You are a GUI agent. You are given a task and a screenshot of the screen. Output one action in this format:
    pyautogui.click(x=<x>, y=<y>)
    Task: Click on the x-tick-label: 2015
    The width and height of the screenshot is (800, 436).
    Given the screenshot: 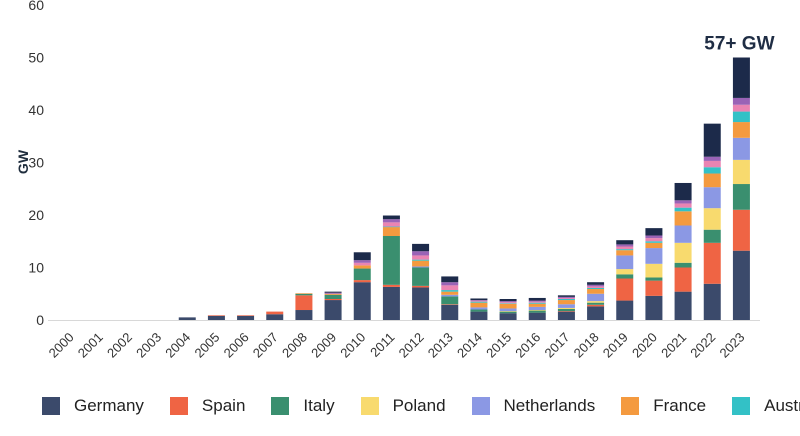 What is the action you would take?
    pyautogui.click(x=498, y=345)
    